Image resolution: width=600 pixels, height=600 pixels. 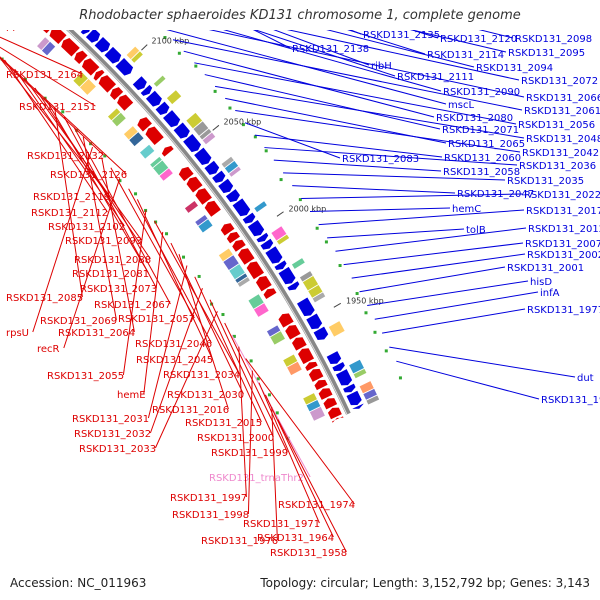 What do you see at coordinates (44, 298) in the screenshot?
I see `gene-label-minus: RSKD131_2085` at bounding box center [44, 298].